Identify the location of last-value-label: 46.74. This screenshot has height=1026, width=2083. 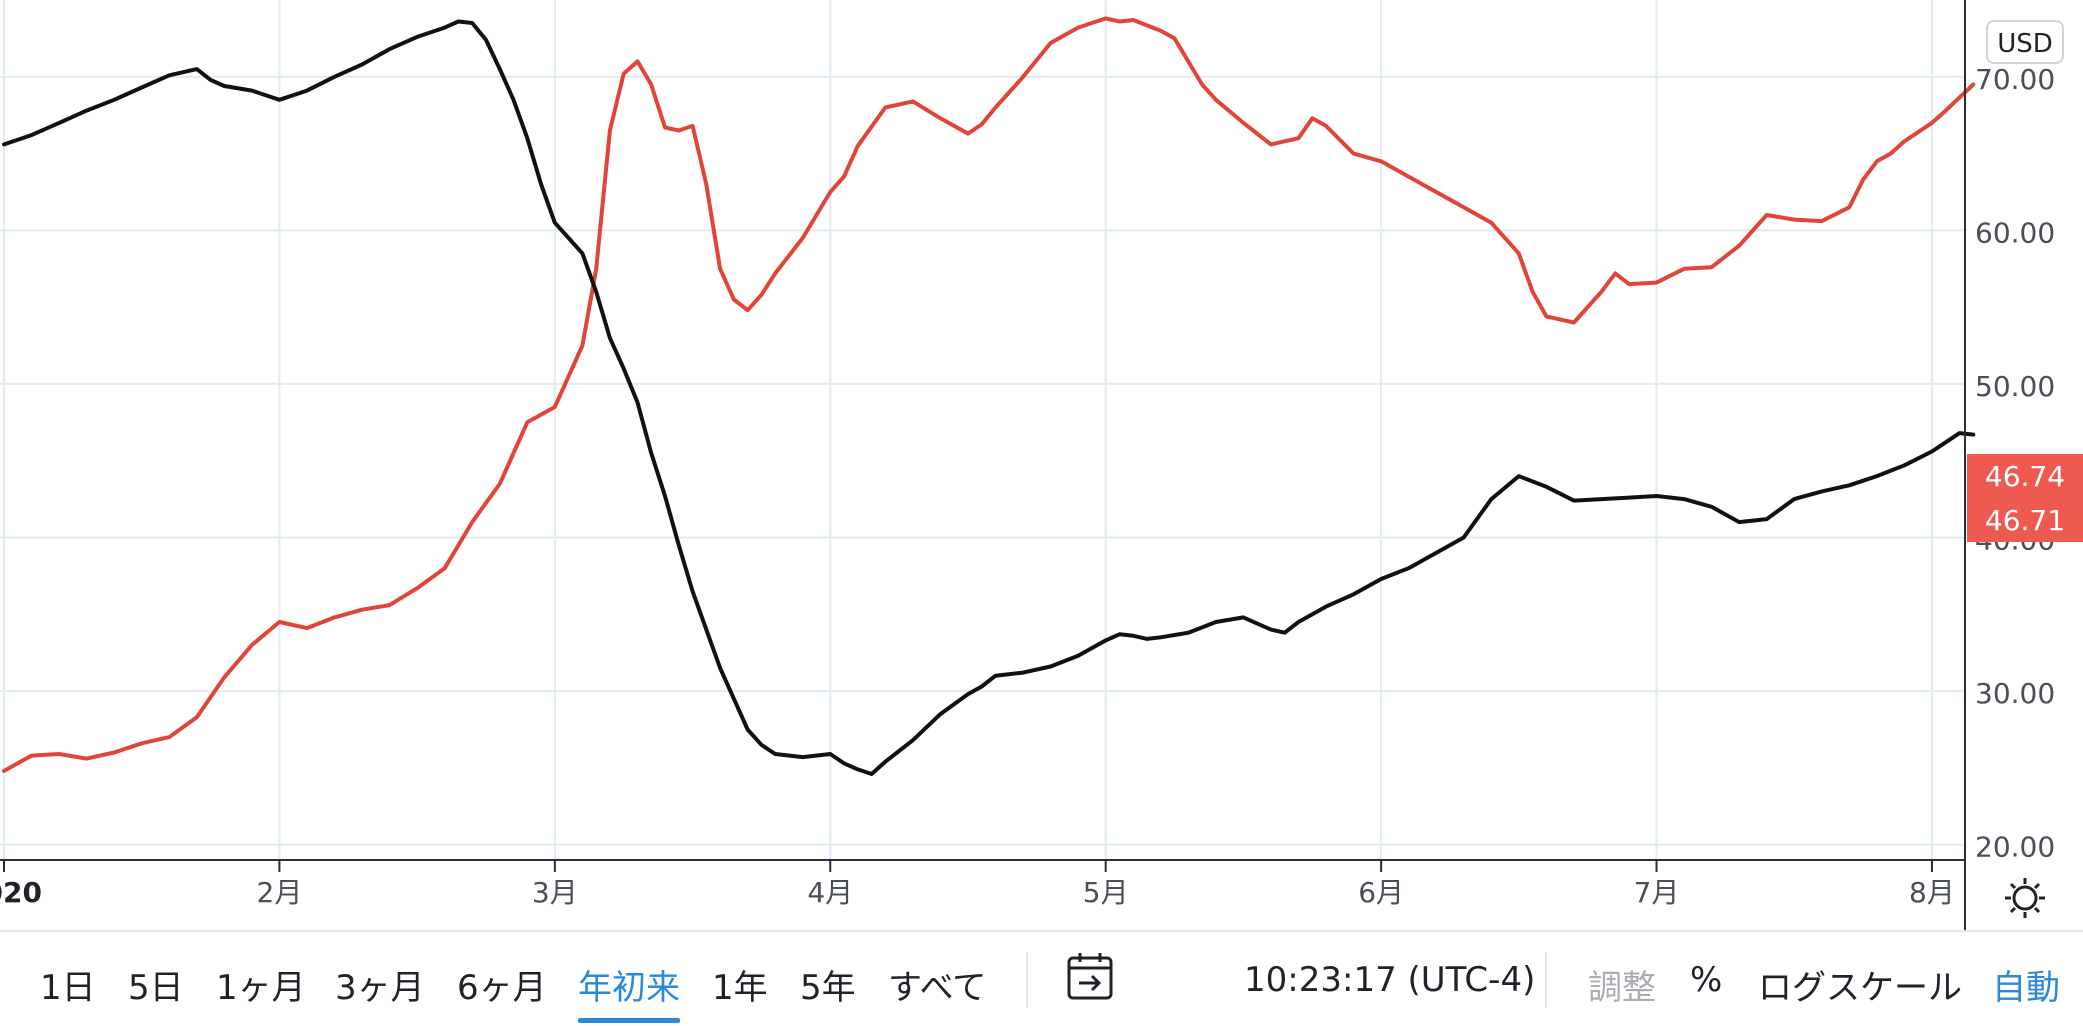
(2025, 476).